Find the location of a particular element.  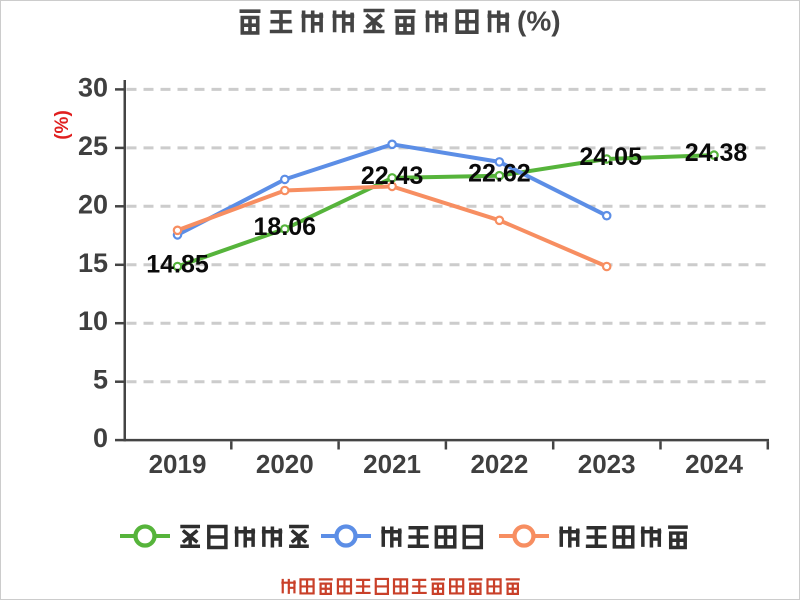

svg-text: 2019 is located at coordinates (178, 464).